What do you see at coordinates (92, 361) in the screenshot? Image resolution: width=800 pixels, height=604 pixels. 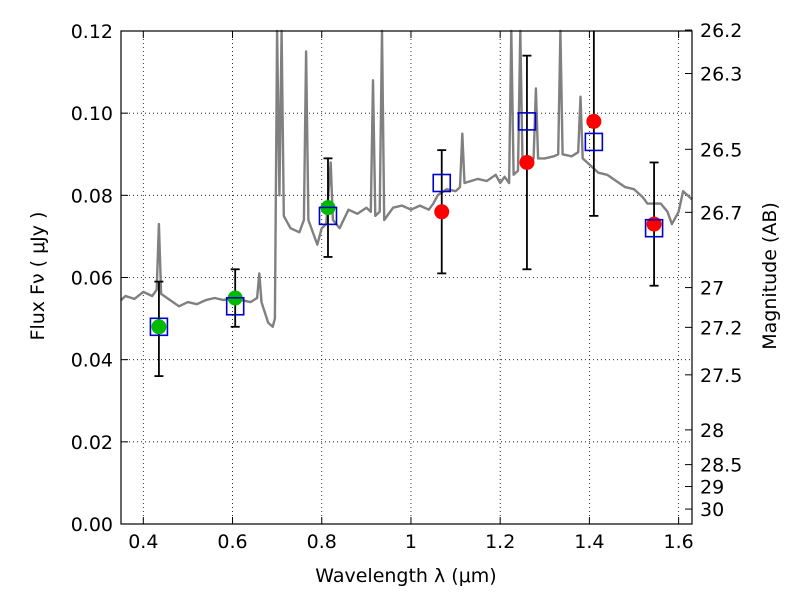 I see `y-tick-label: 0.04` at bounding box center [92, 361].